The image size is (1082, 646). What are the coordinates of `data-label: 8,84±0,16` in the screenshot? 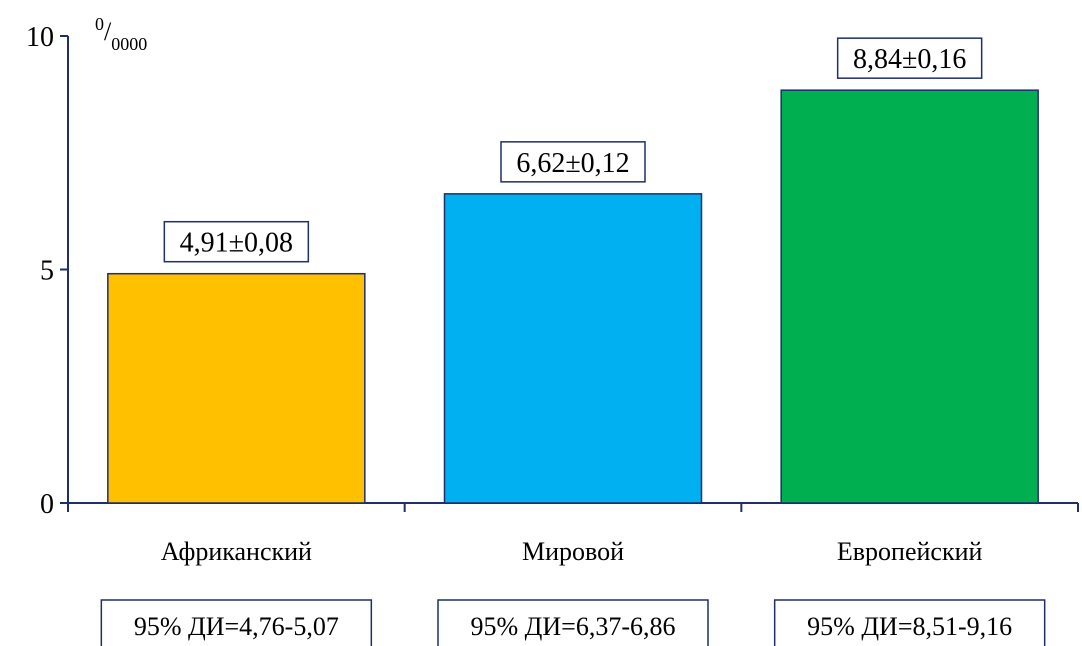 It's located at (909, 58).